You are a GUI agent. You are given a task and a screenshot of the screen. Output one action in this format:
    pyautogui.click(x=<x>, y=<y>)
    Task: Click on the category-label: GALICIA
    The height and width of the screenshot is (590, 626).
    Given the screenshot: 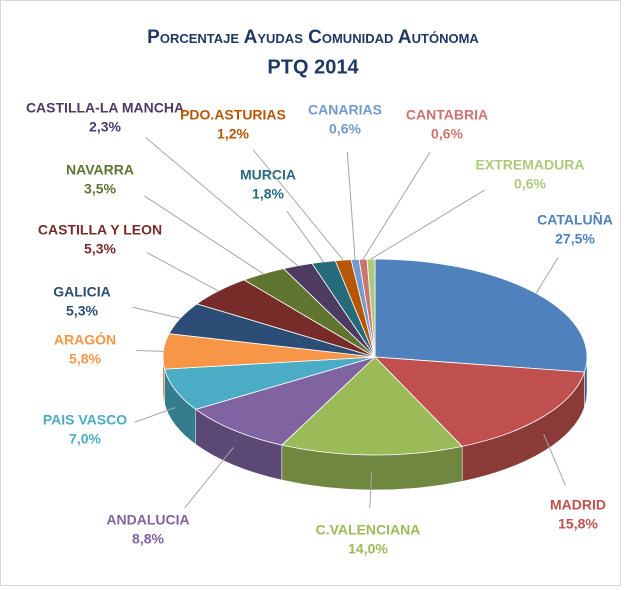 What is the action you would take?
    pyautogui.click(x=82, y=292)
    